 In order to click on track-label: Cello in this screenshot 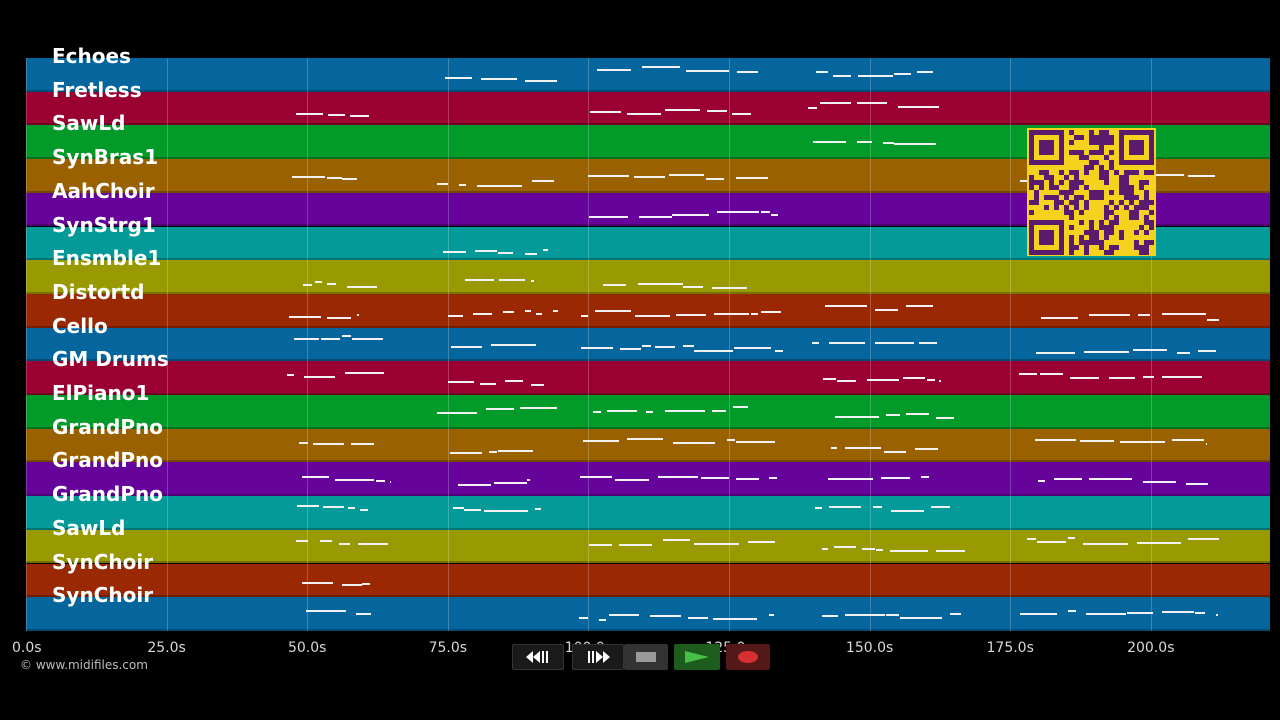, I will do `click(80, 325)`.